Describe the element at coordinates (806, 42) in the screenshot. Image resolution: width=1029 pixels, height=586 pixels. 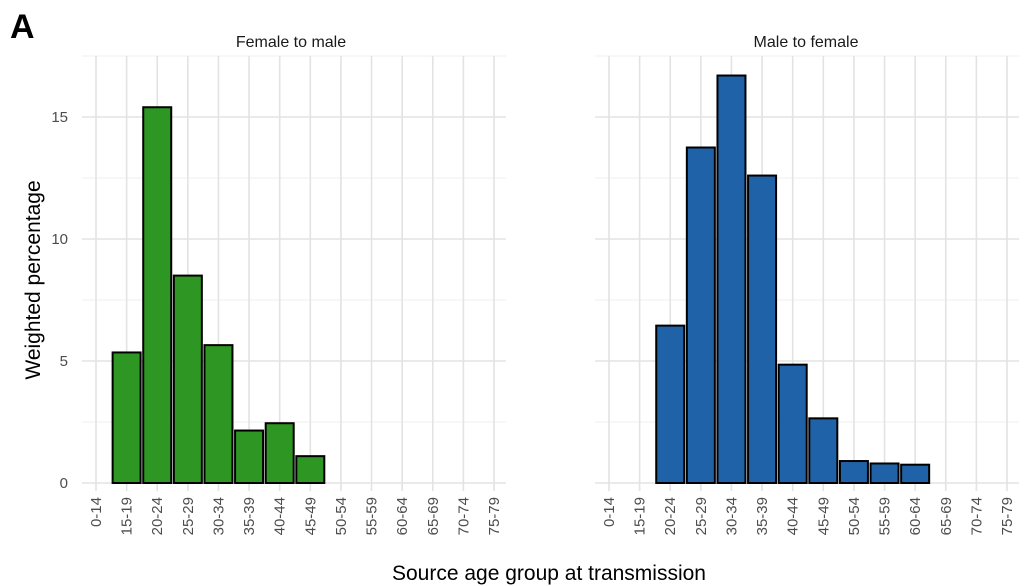
I see `facet-title: Male to female` at that location.